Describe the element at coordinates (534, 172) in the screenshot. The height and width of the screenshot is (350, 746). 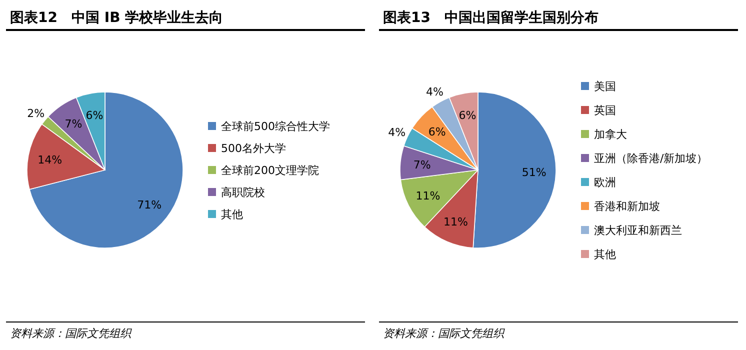
I see `data-label: 51%` at that location.